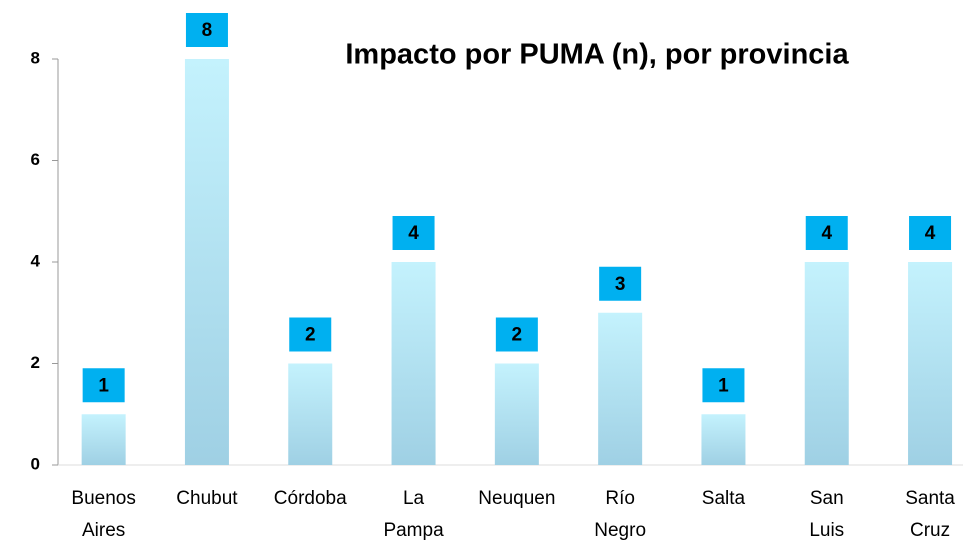 The image size is (963, 544). I want to click on y-tick-label: 0, so click(35, 463).